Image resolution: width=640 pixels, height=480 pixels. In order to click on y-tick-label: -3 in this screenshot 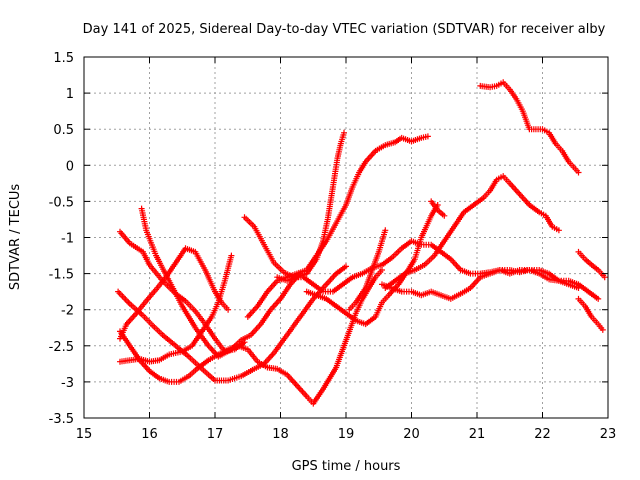, I will do `click(67, 383)`.